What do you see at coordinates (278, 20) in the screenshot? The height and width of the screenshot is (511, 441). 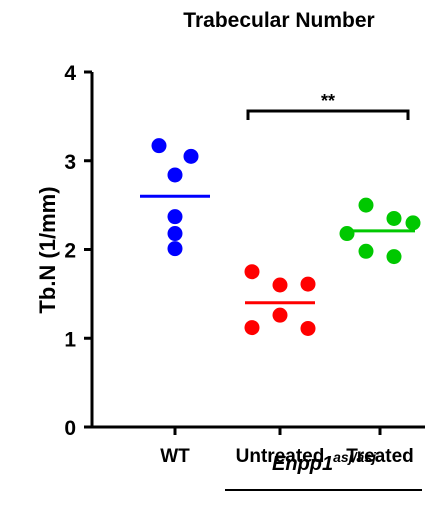 I see `chart-title: Trabecular Number` at bounding box center [278, 20].